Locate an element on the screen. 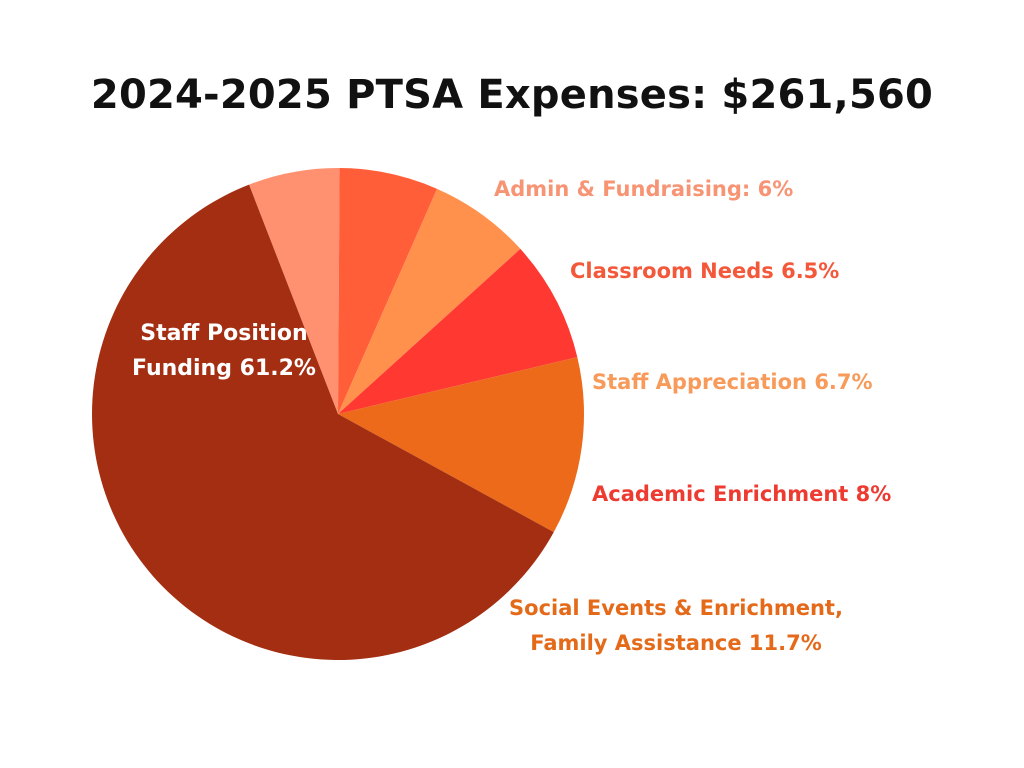  slice-label-admin-fundraising: Admin & Fundraising: 6% is located at coordinates (644, 189).